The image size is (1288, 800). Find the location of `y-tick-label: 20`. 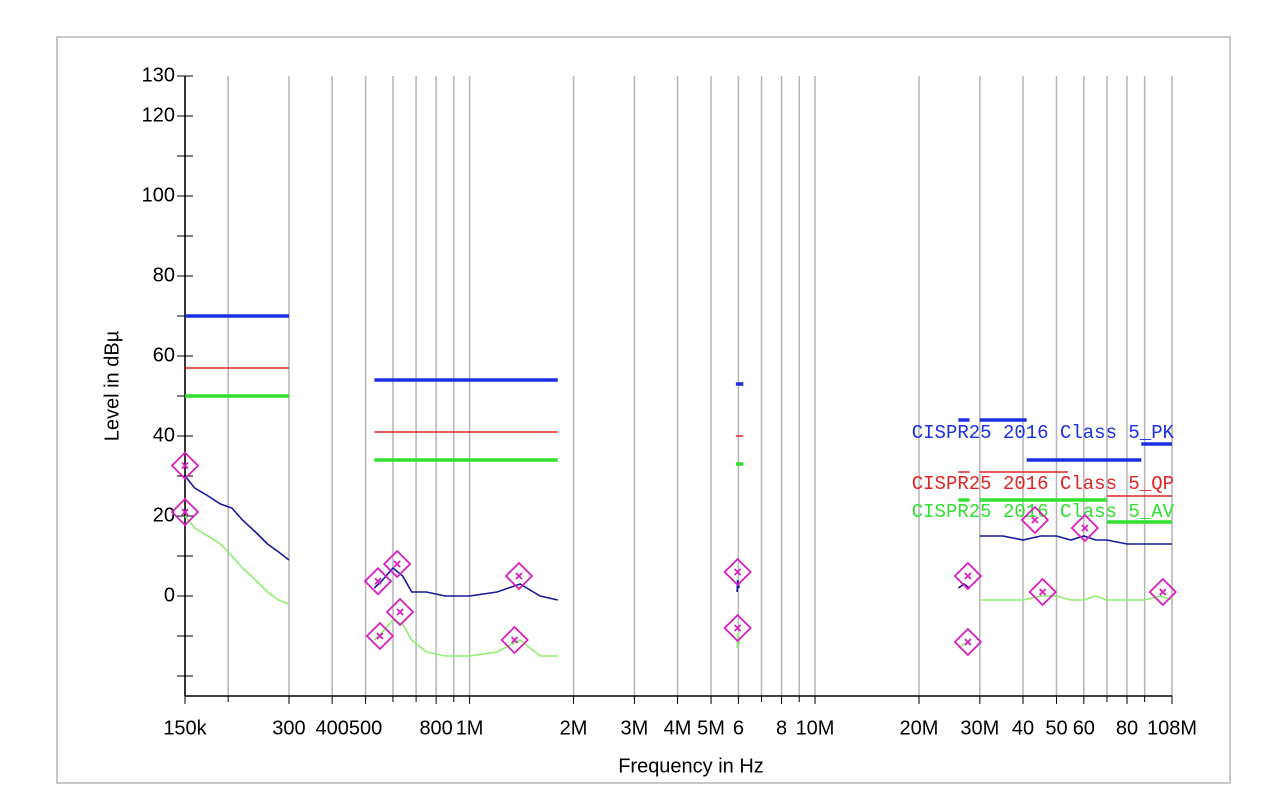

y-tick-label: 20 is located at coordinates (164, 515).